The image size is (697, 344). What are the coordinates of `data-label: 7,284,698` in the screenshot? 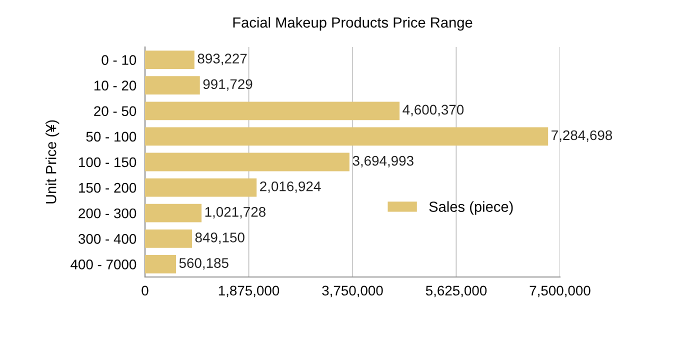 It's located at (582, 136).